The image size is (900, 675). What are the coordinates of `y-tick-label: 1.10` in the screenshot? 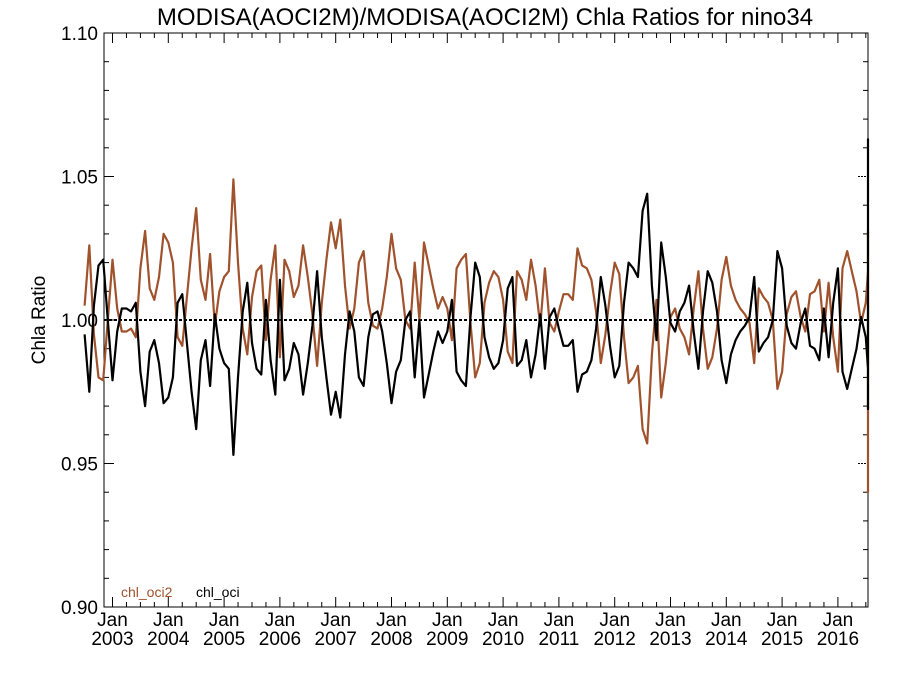 It's located at (79, 34).